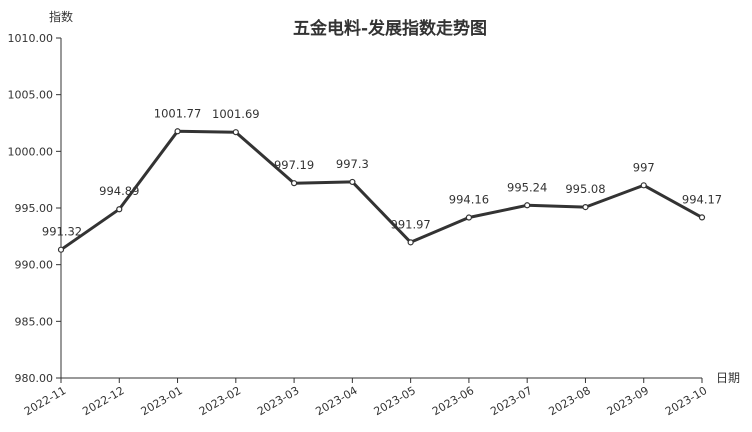 This screenshot has height=432, width=752. I want to click on chart-title: 五金电料-发展指数走势图, so click(390, 28).